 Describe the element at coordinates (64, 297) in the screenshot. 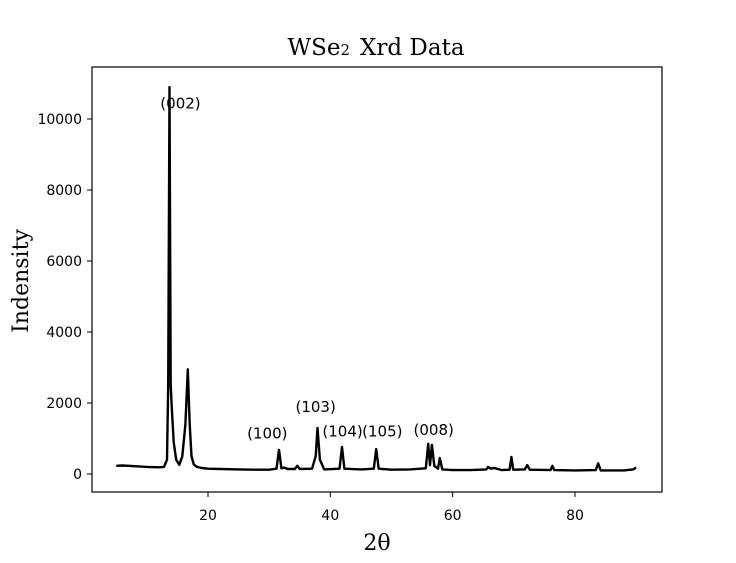

I see `y-axis-ticks: 0 2000 4000 6000 8000 10000` at that location.